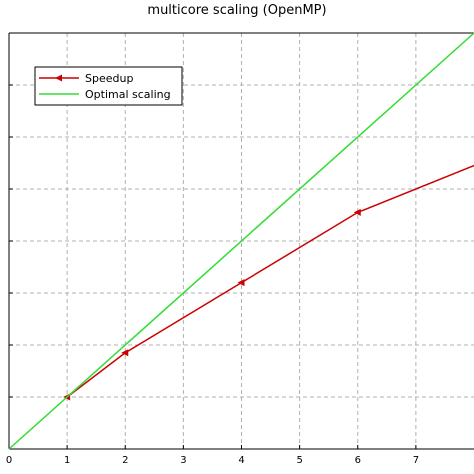 This screenshot has width=474, height=474. Describe the element at coordinates (241, 460) in the screenshot. I see `x-tick-label: 4` at that location.